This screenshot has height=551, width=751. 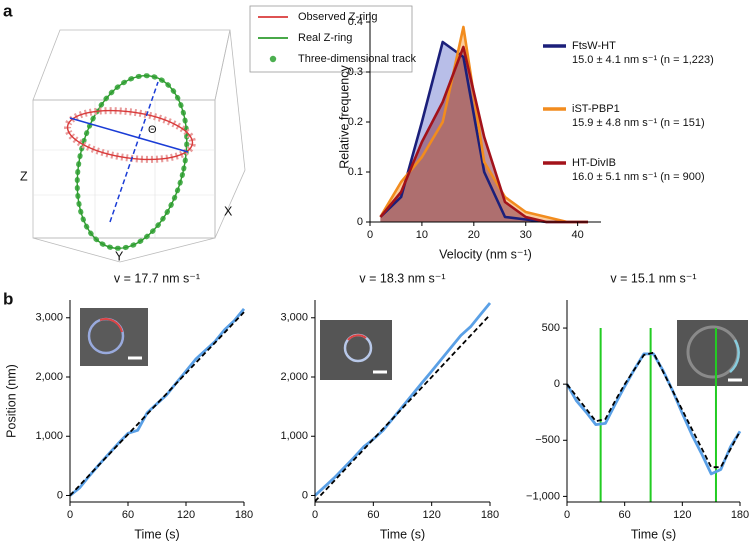 What do you see at coordinates (596, 109) in the screenshot?
I see `legend-label: iST-PBP1` at bounding box center [596, 109].